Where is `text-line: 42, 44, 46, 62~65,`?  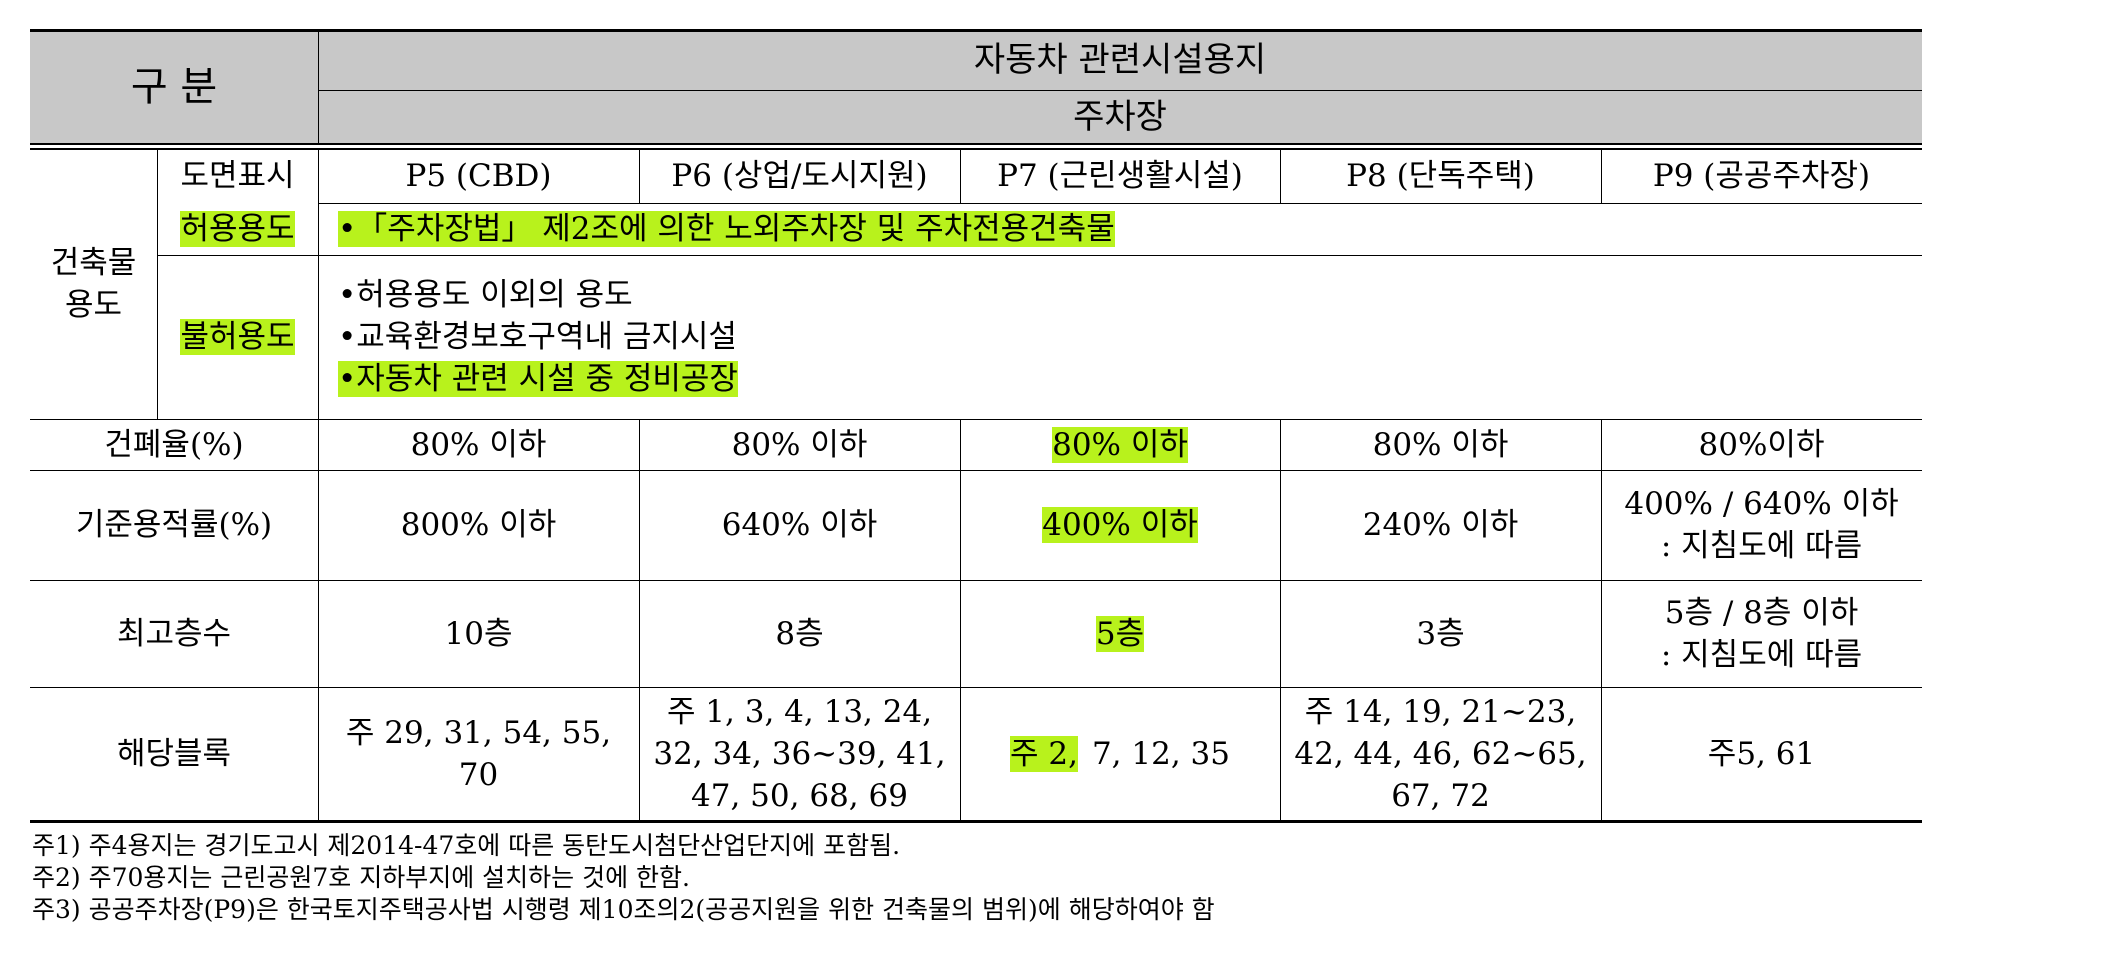
text-line: 42, 44, 46, 62~65, is located at coordinates (1440, 754).